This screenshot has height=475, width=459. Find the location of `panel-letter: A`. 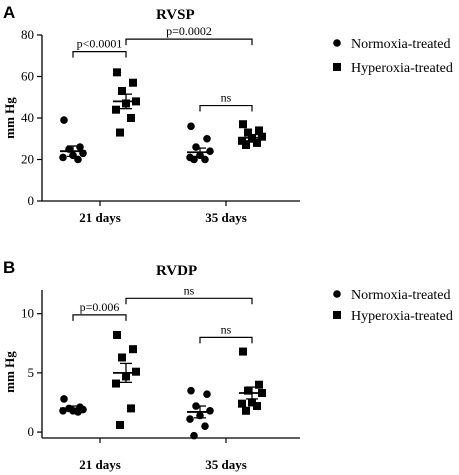

panel-letter: A is located at coordinates (9, 12).